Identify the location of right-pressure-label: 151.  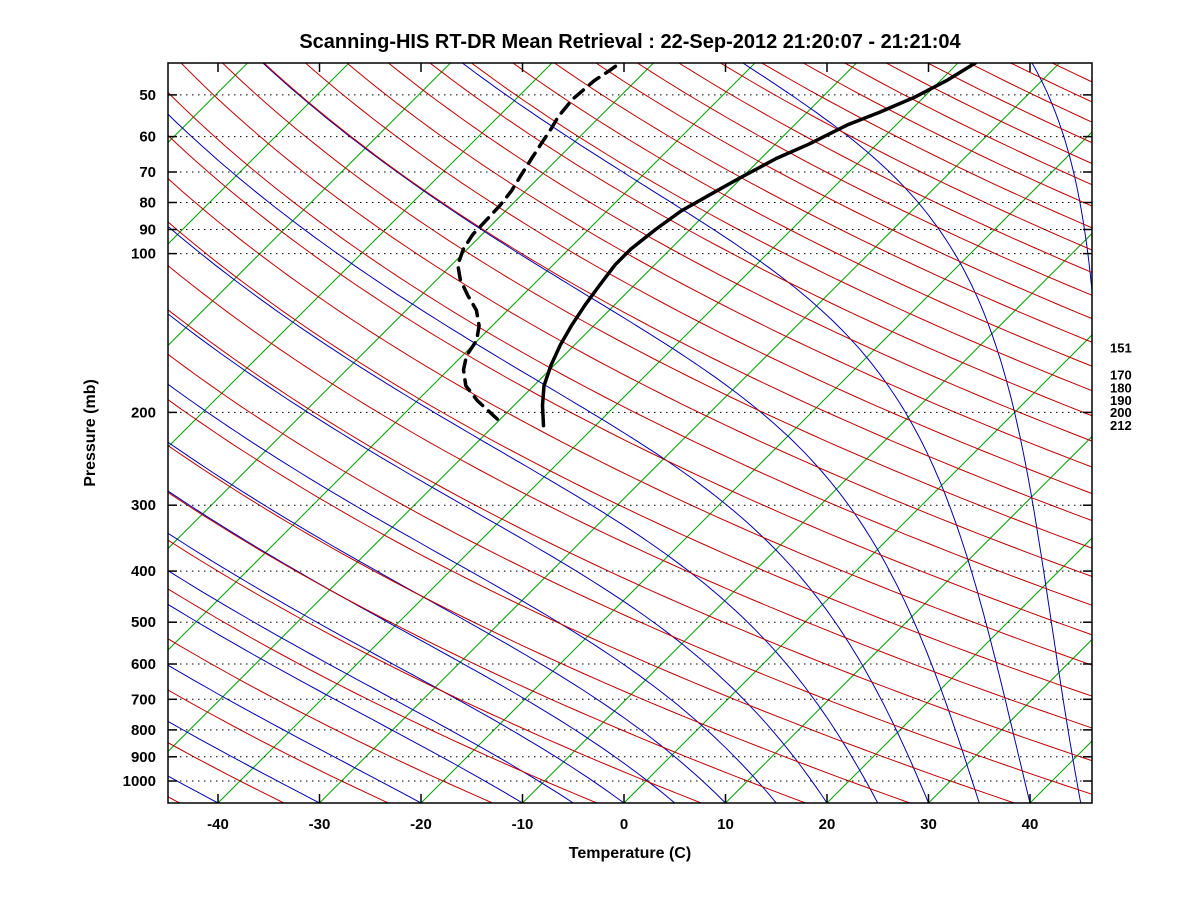
(1121, 348).